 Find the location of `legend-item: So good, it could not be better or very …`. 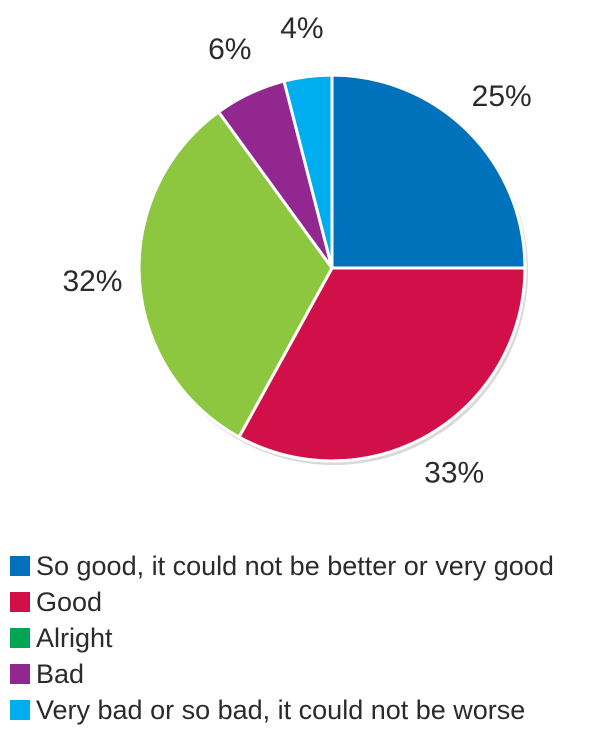

legend-item: So good, it could not be better or very … is located at coordinates (282, 566).